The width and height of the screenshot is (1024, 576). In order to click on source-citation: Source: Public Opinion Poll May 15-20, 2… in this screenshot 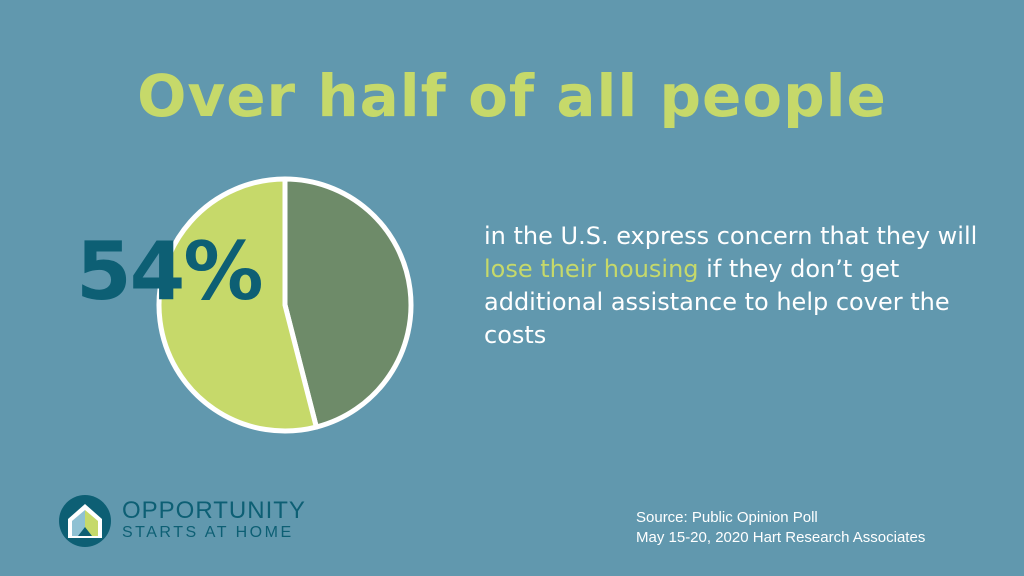, I will do `click(780, 528)`.